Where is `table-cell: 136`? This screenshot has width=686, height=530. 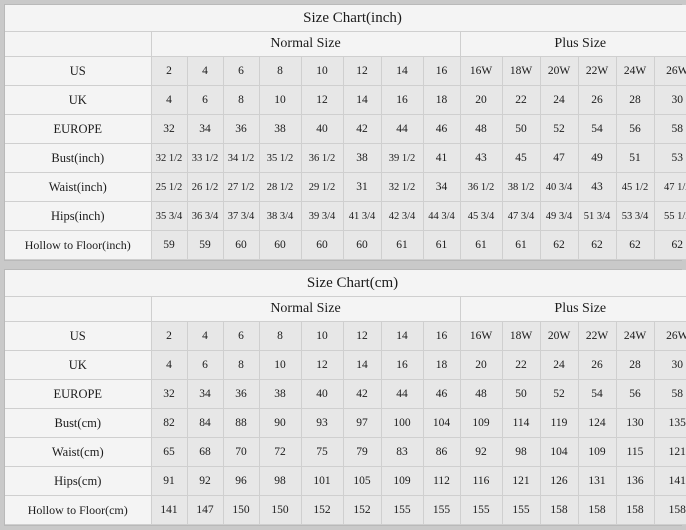 table-cell: 136 is located at coordinates (635, 481).